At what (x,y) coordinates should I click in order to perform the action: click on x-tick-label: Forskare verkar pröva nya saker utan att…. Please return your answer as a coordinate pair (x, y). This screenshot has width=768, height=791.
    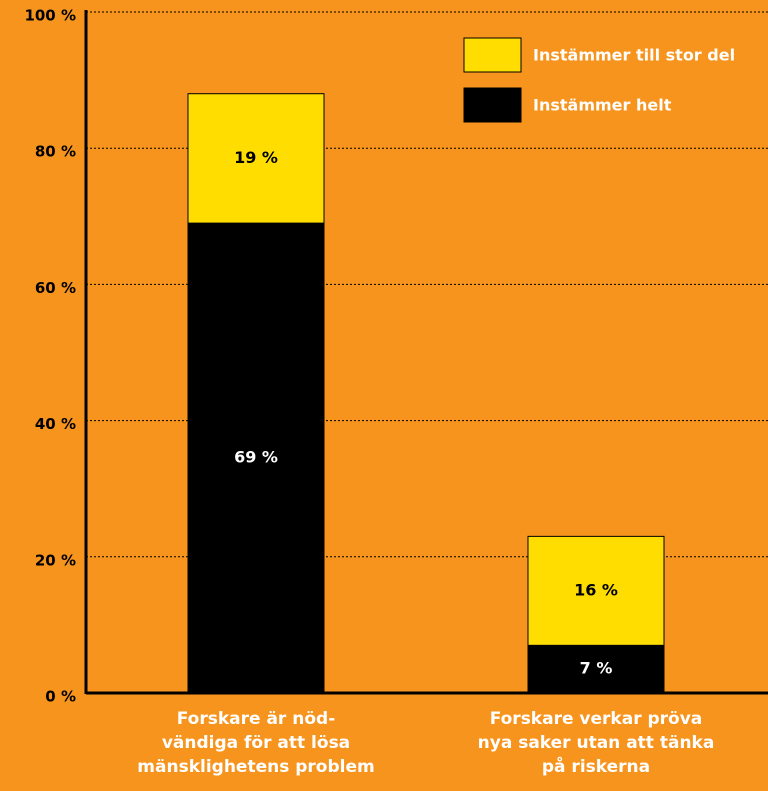
    Looking at the image, I should click on (596, 743).